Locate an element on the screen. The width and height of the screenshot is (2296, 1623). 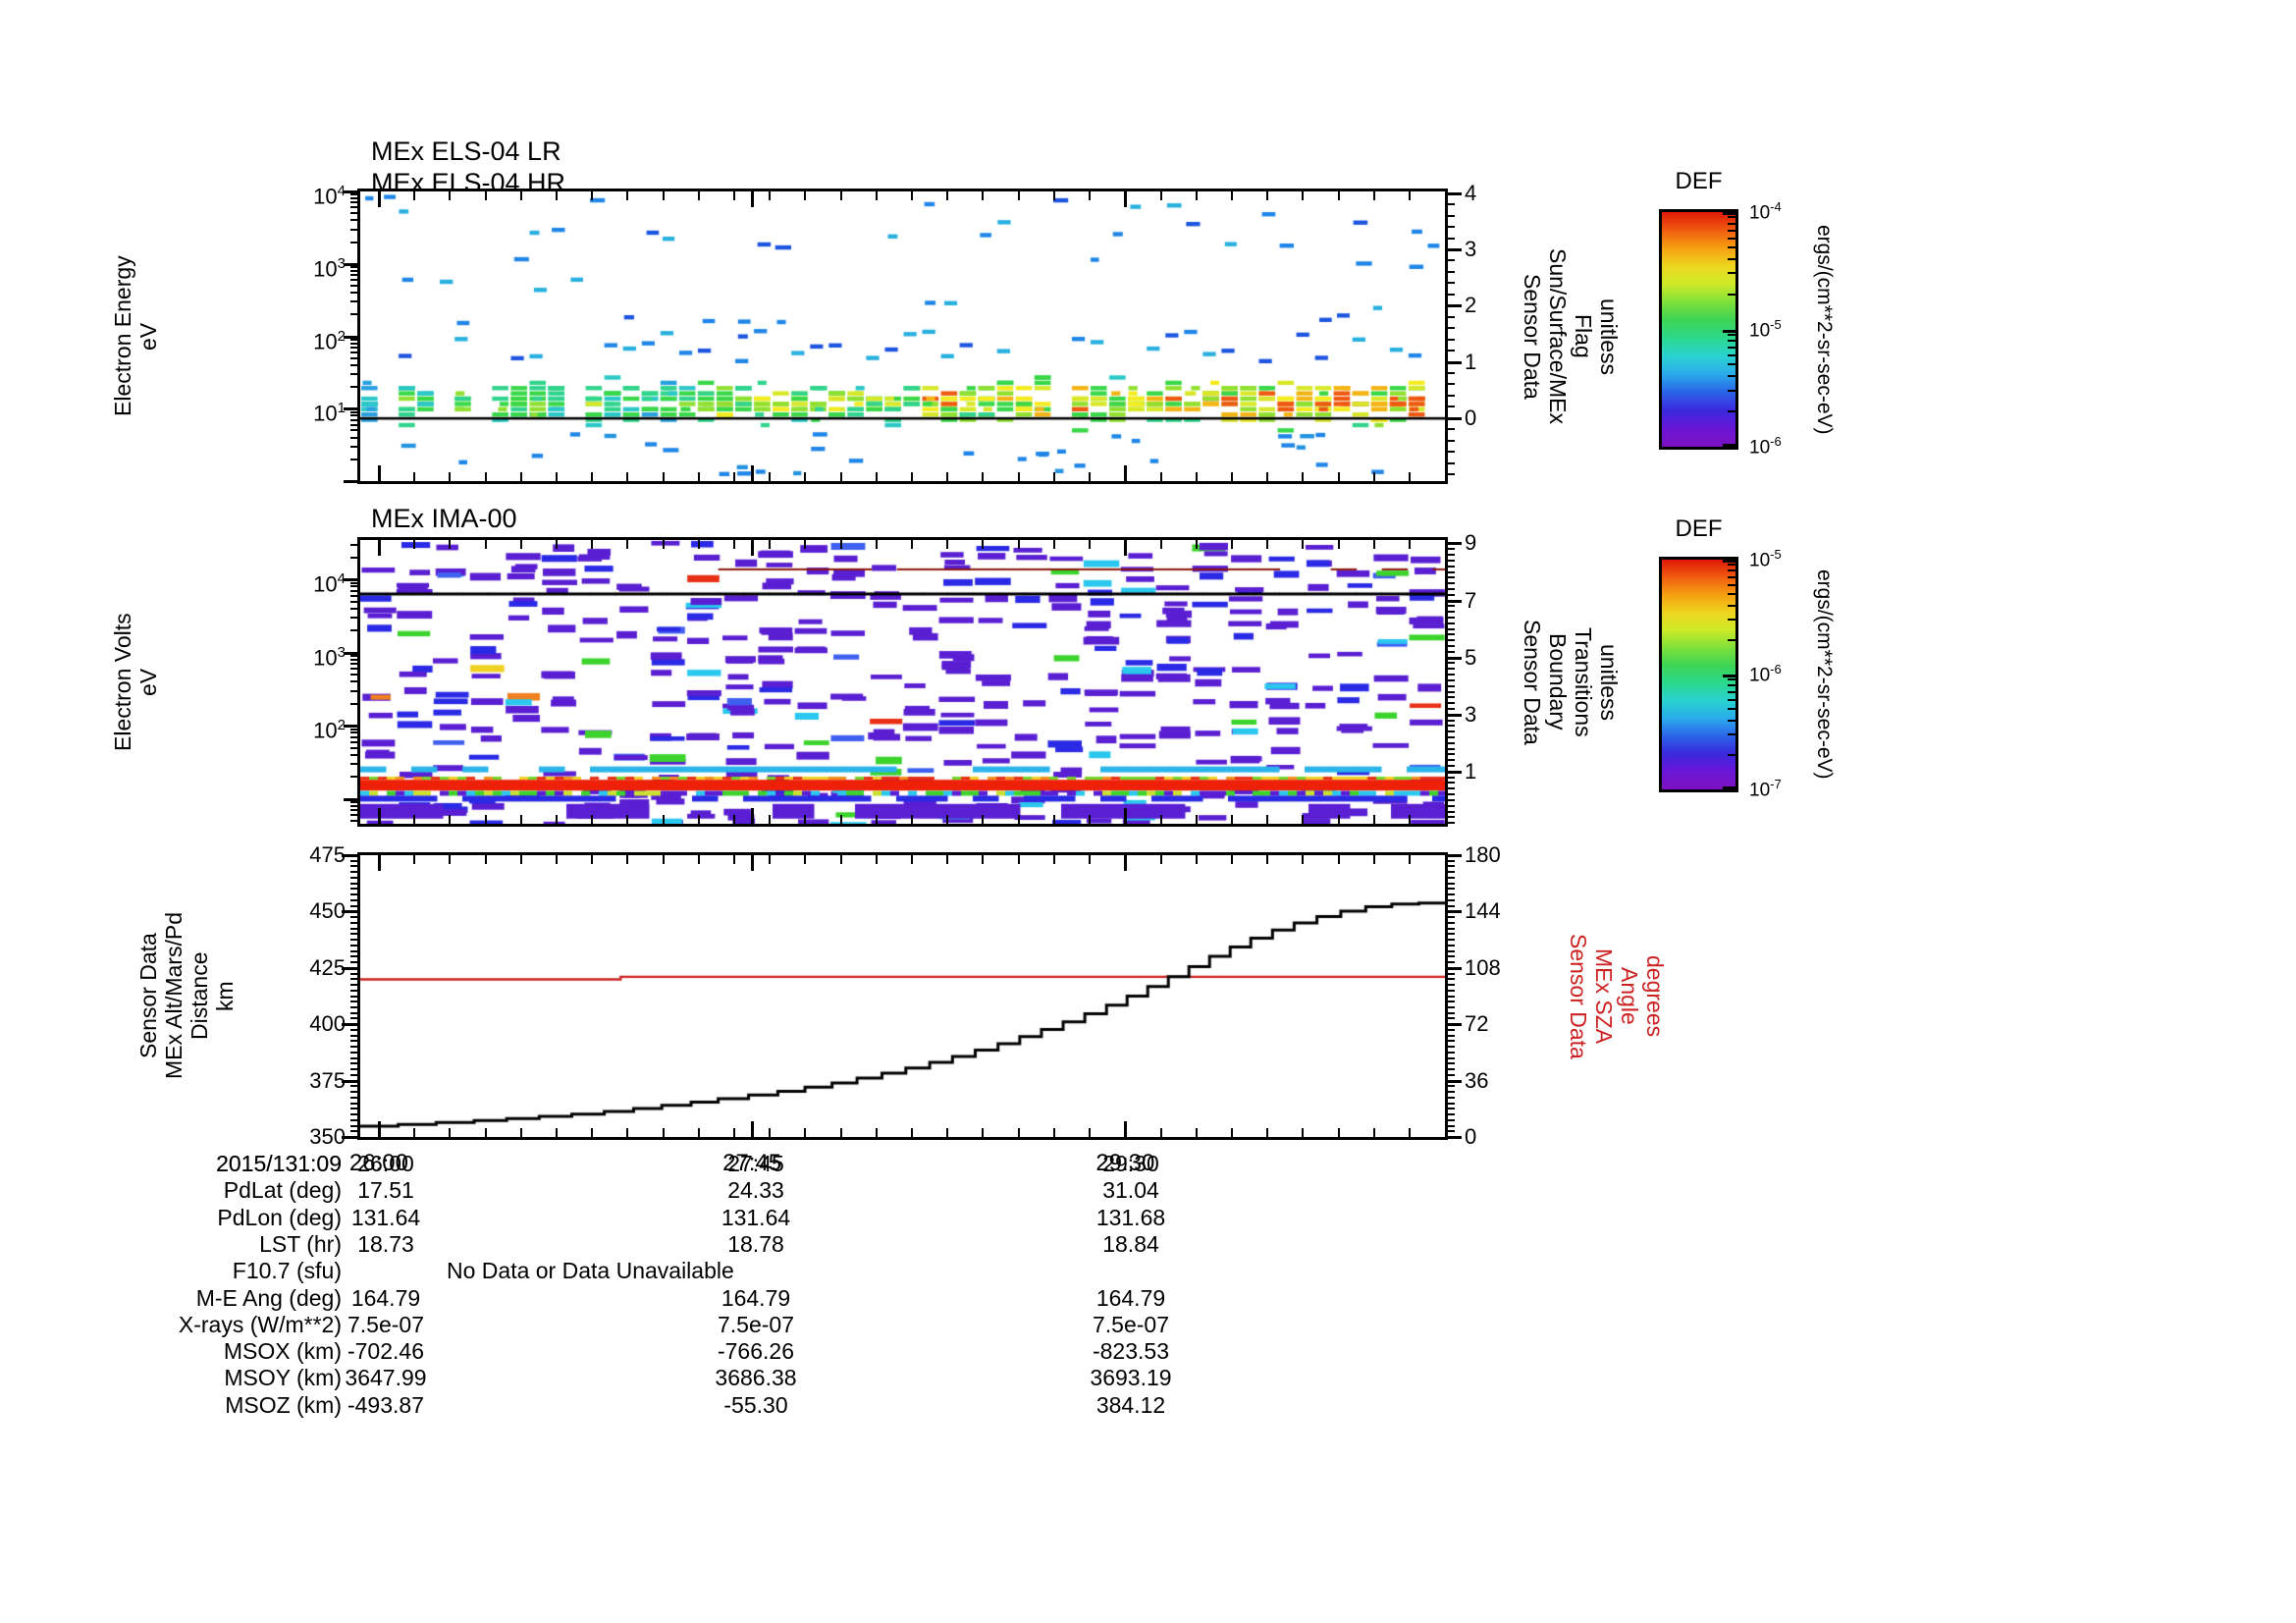
els-spectrogram-canvas is located at coordinates (902, 336).